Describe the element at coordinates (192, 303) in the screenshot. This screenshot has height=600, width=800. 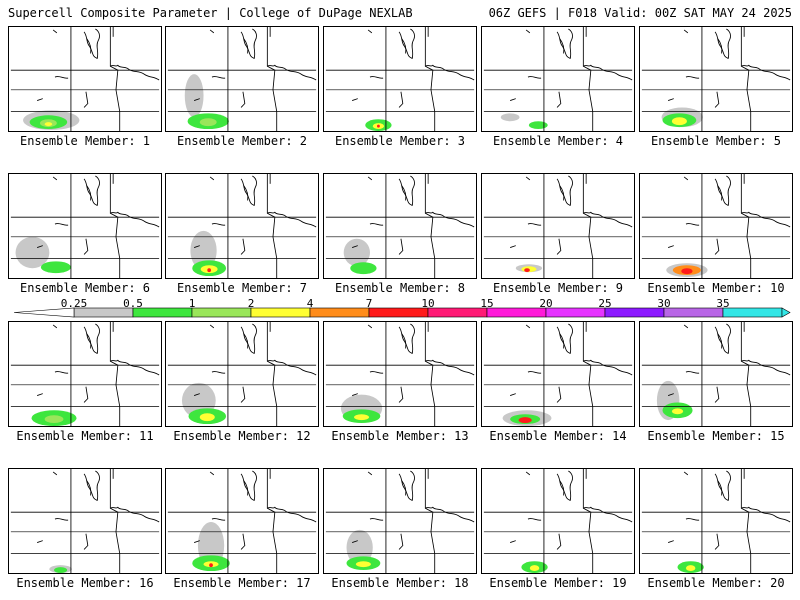
I see `colorbar-tick-label: 1` at that location.